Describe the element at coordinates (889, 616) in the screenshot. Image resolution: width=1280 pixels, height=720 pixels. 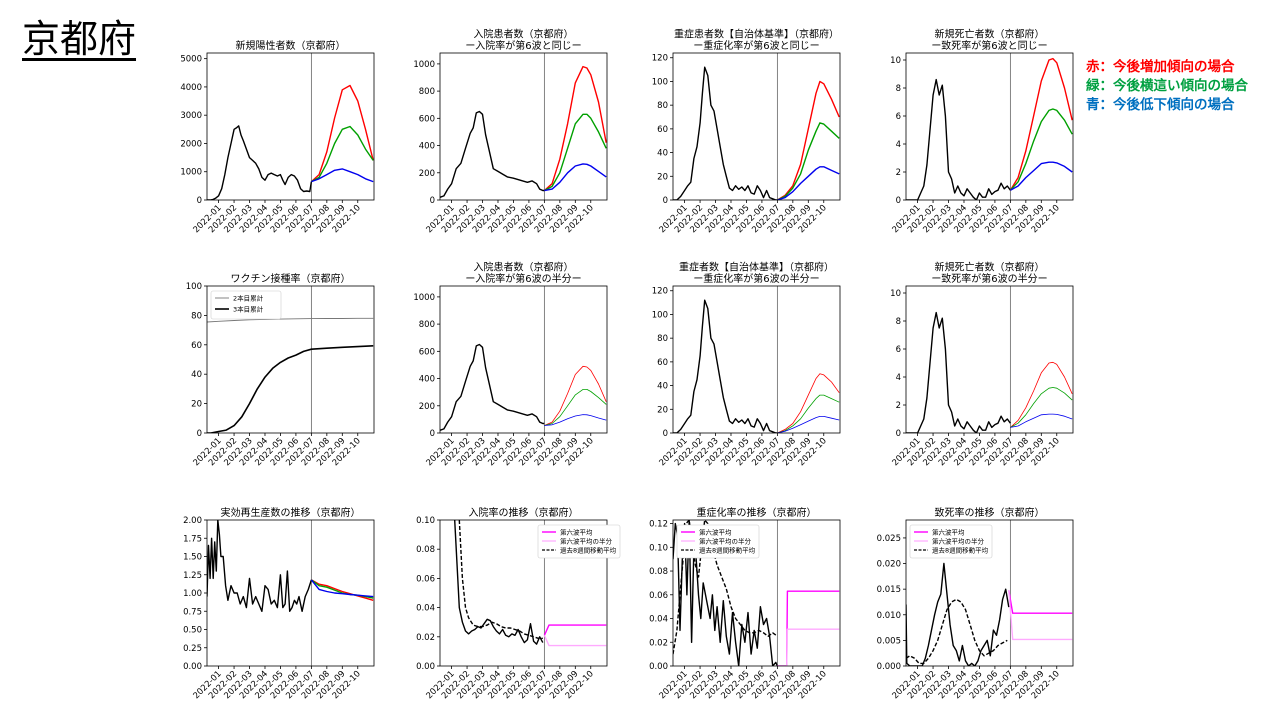
I see `y-tick-label: 0.010` at that location.